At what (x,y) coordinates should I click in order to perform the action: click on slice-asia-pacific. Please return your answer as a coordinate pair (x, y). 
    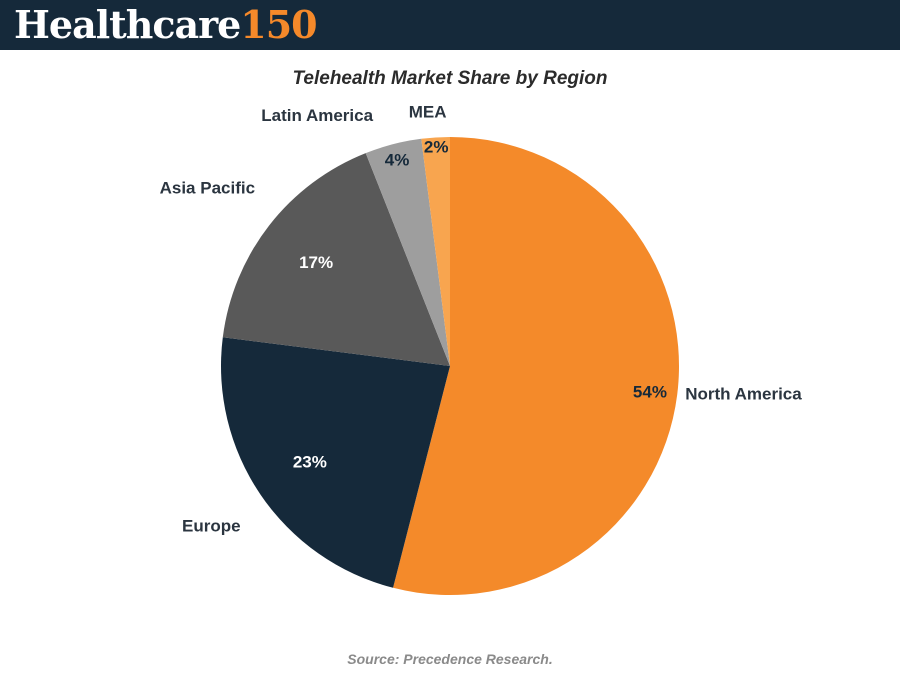
    Looking at the image, I should click on (336, 259).